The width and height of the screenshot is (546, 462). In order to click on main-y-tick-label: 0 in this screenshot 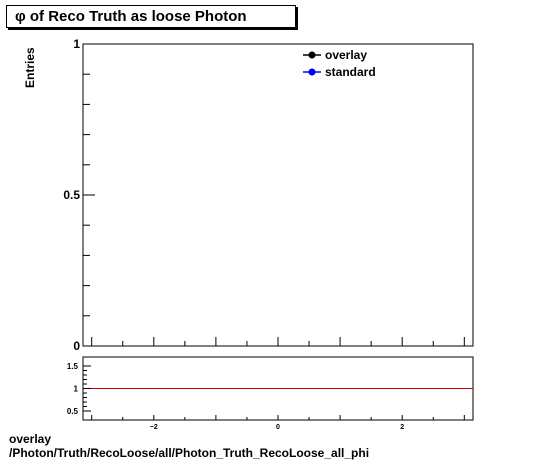, I will do `click(76, 346)`.